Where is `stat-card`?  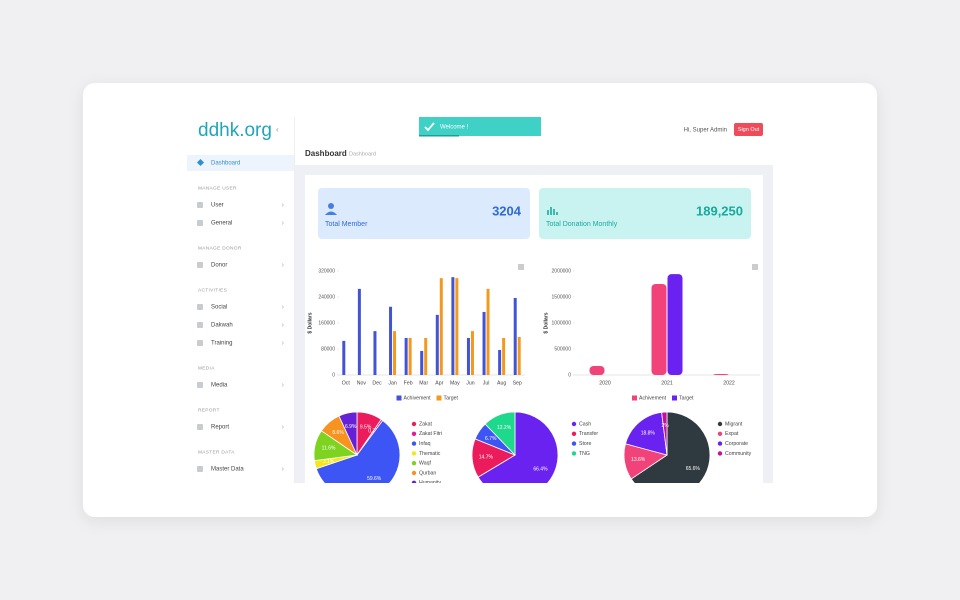
stat-card is located at coordinates (424, 213).